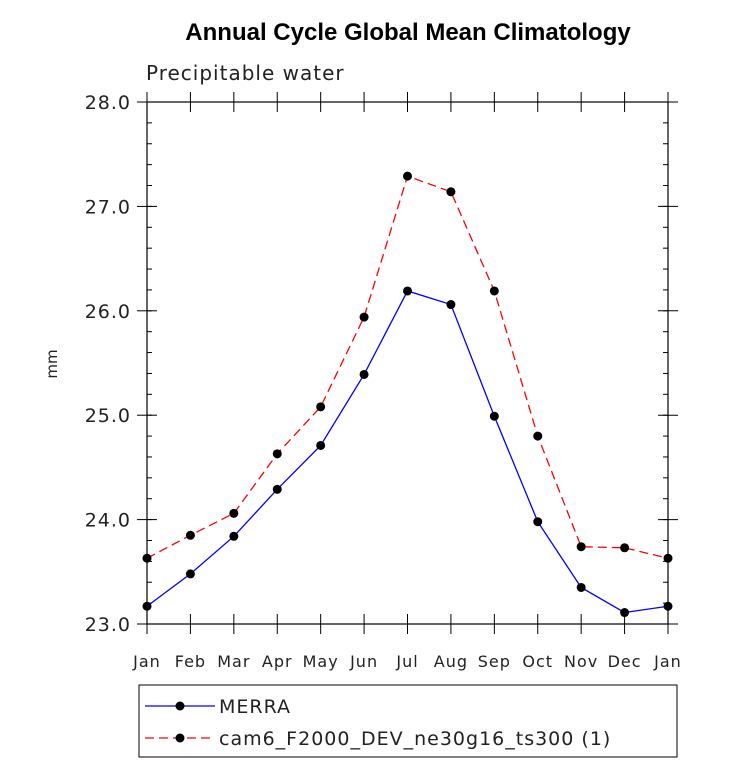  What do you see at coordinates (321, 661) in the screenshot?
I see `x-tick-label: May` at bounding box center [321, 661].